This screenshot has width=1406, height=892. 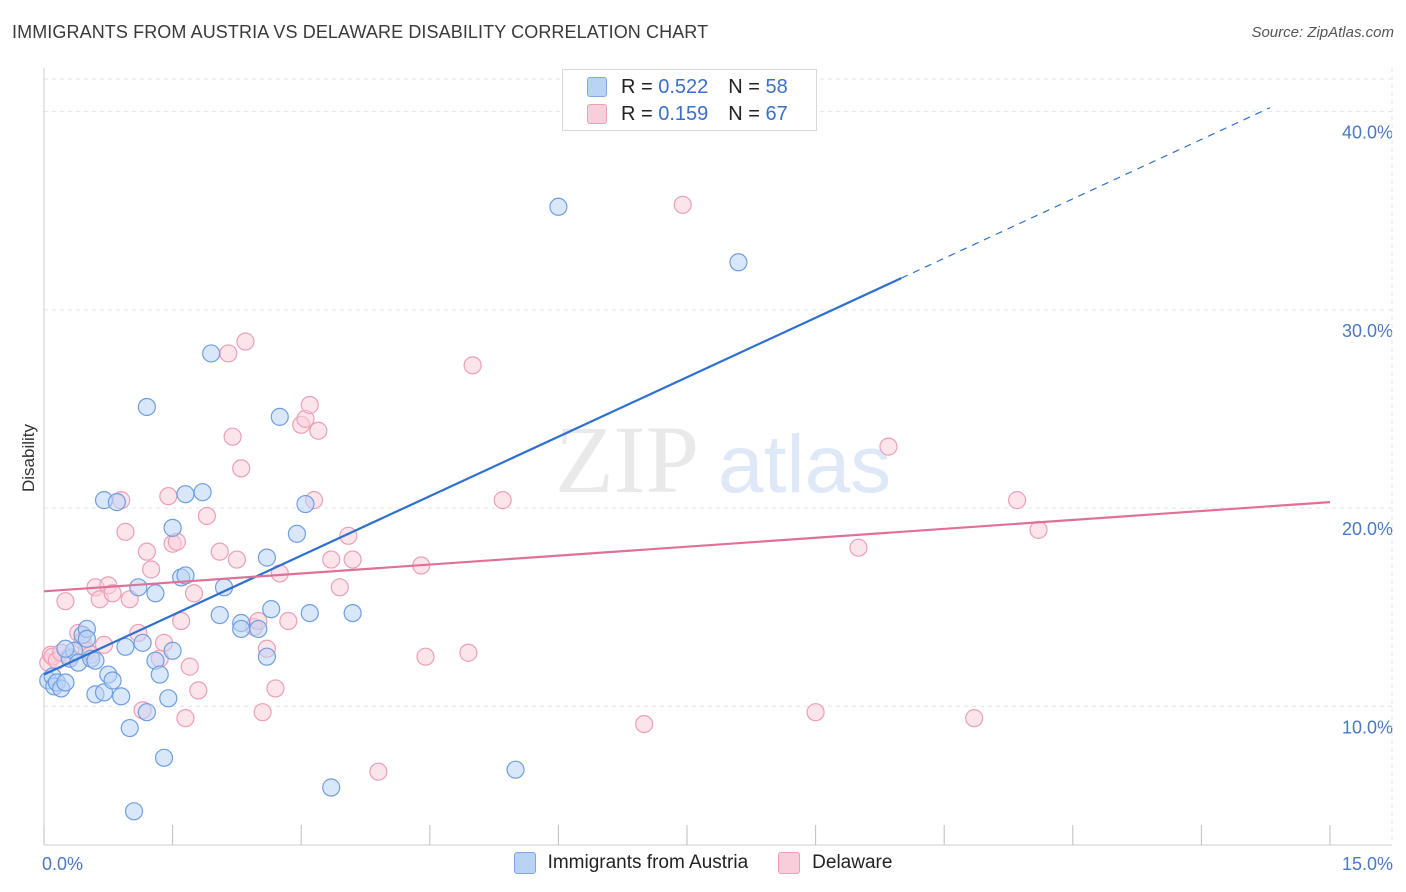 I want to click on x-tick-label-min: 0.0%, so click(x=62, y=864).